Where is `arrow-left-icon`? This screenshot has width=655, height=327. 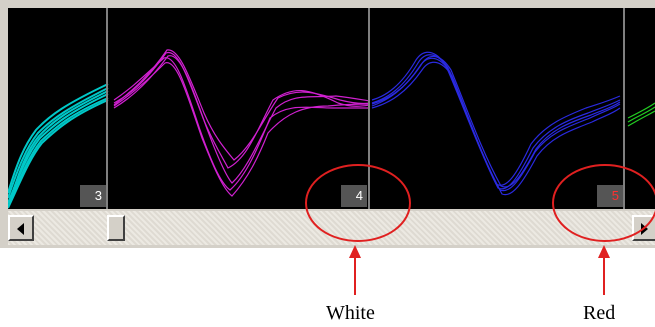 arrow-left-icon is located at coordinates (20, 229).